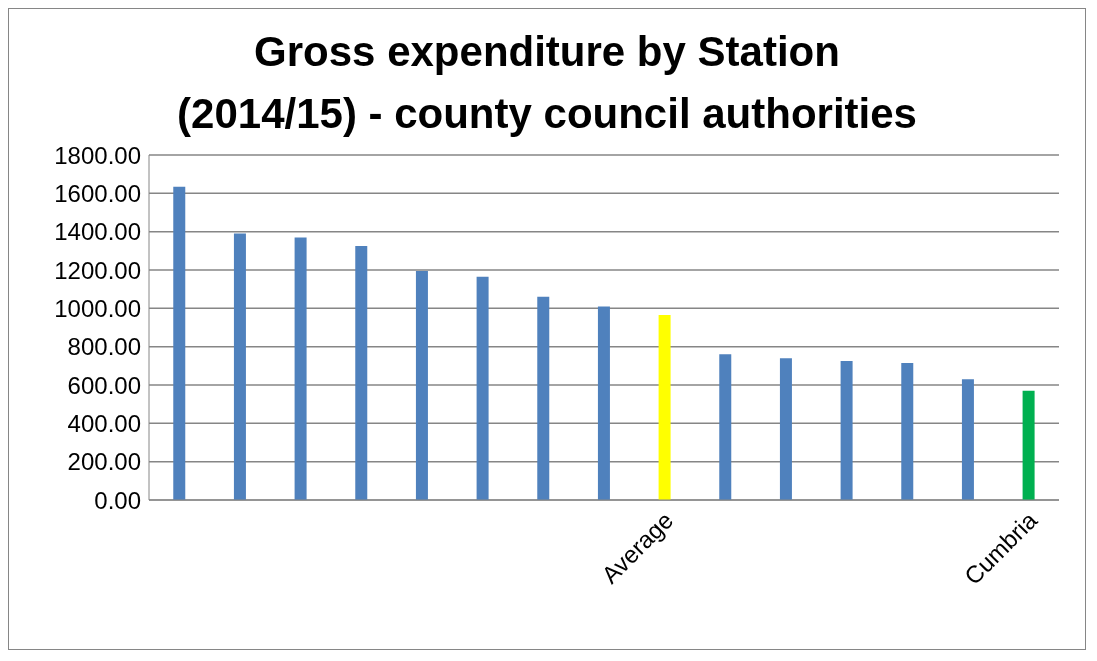 The image size is (1097, 661). I want to click on y-tick-label: 1200.00, so click(97, 270).